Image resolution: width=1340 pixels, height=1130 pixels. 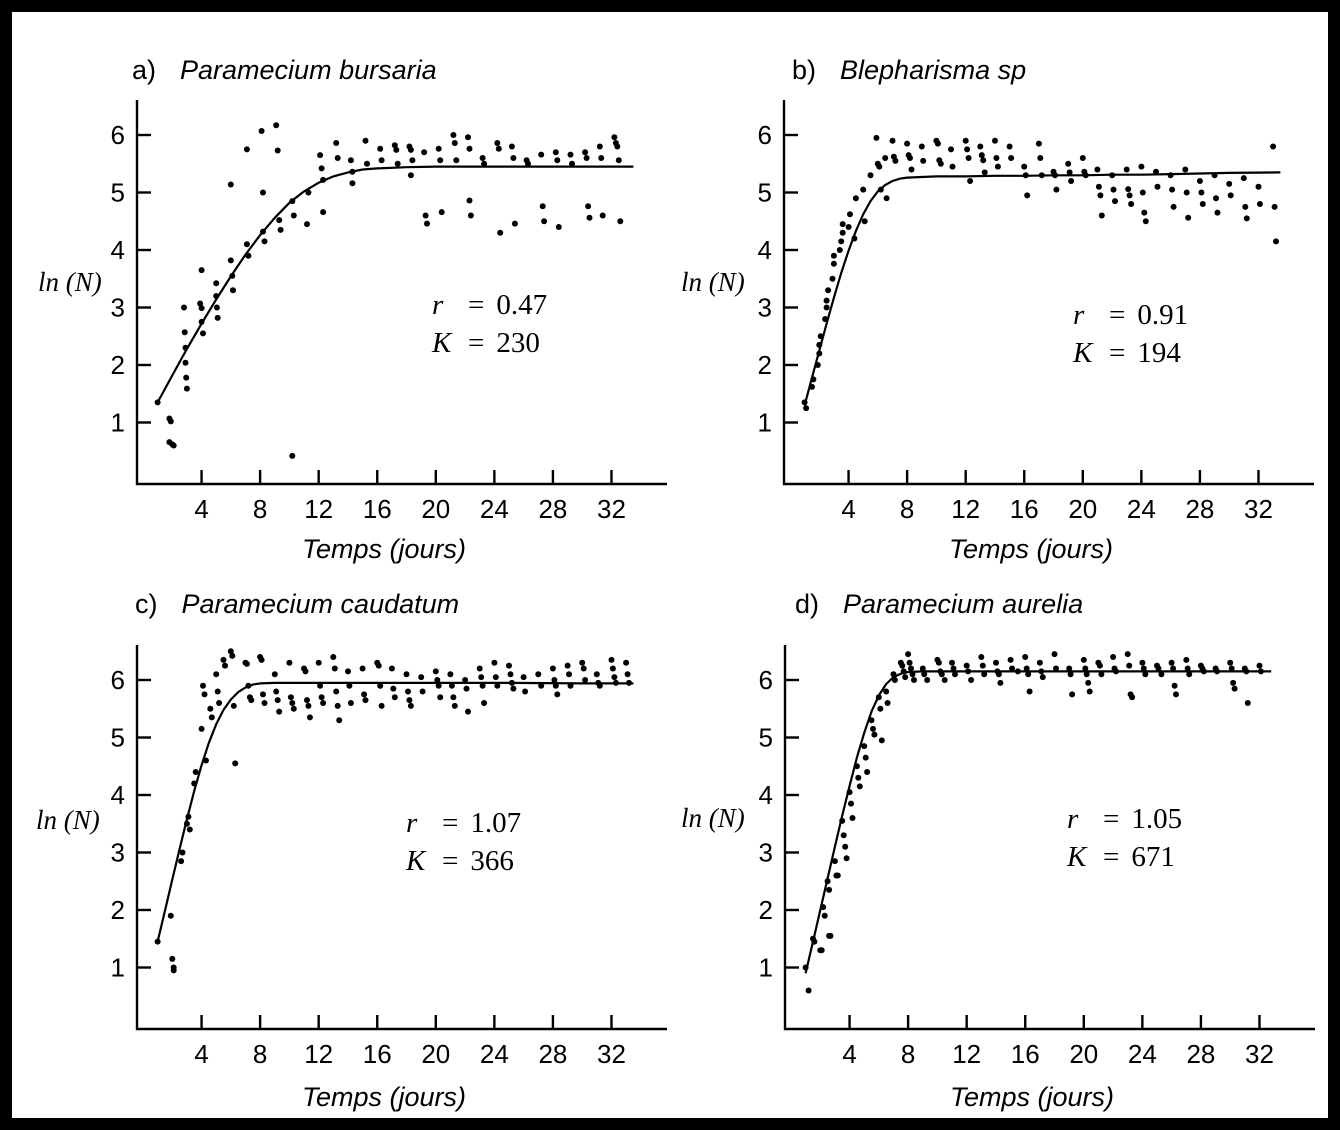 I want to click on y-tick-label: 4, so click(x=118, y=795).